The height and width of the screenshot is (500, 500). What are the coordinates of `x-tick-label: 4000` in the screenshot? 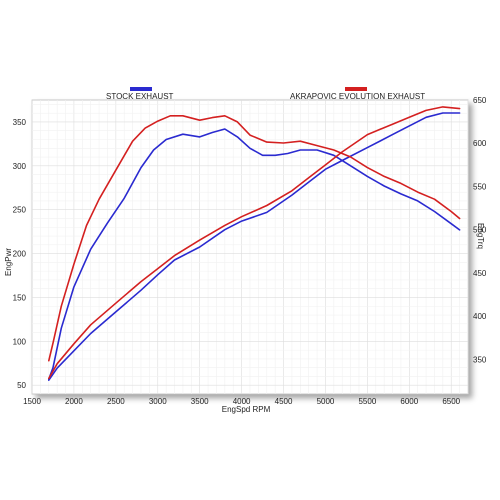 It's located at (242, 401).